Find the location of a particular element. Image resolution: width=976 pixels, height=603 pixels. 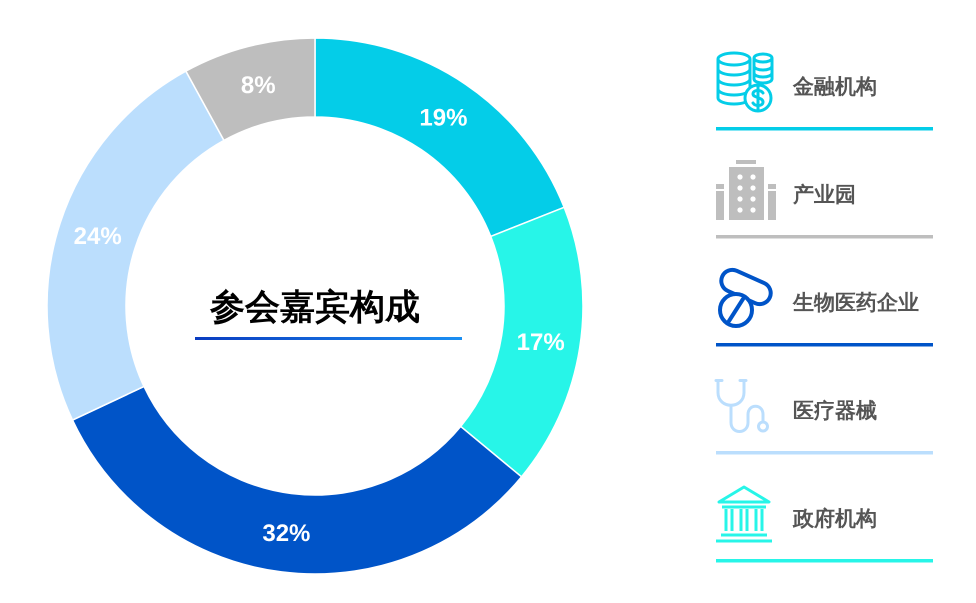

text: 参会嘉宾构成 is located at coordinates (314, 306).